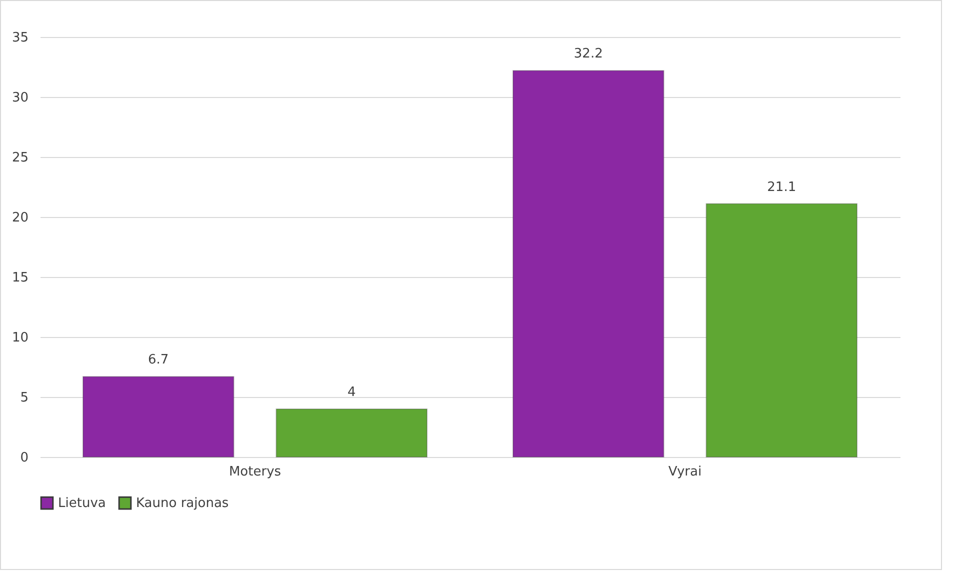 This screenshot has width=958, height=580. What do you see at coordinates (20, 158) in the screenshot?
I see `y-tick-label: 25` at bounding box center [20, 158].